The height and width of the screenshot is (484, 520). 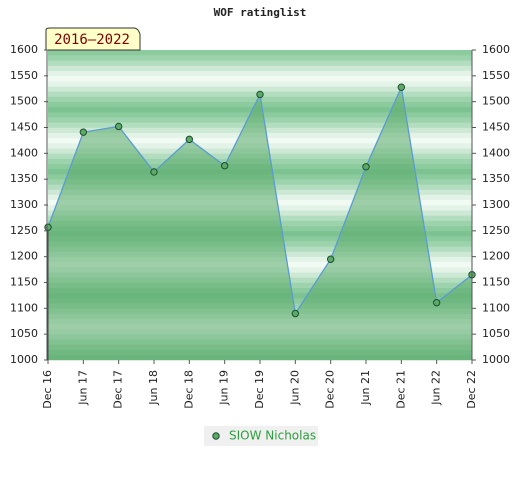 I want to click on y-tick-label: 1450, so click(x=24, y=127).